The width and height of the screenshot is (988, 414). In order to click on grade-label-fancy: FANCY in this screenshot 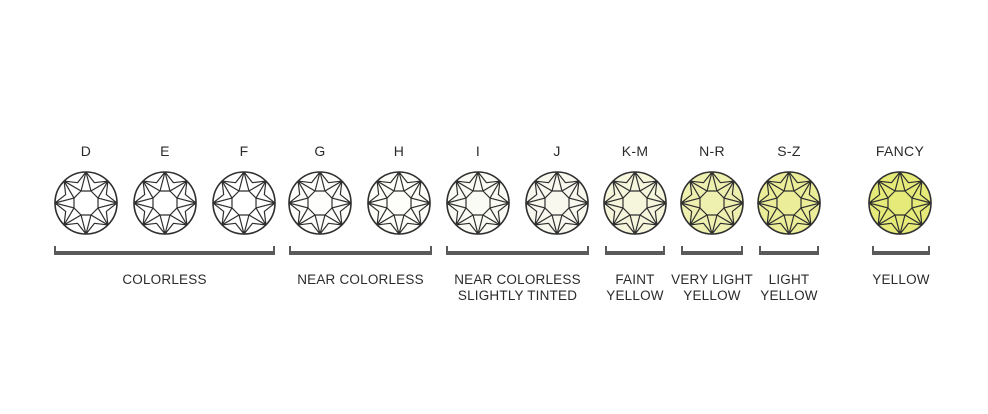, I will do `click(900, 151)`.